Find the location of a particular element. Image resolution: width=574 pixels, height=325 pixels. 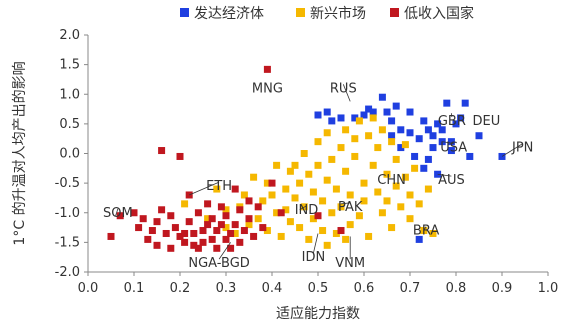

x-tick-label: 0.8 is located at coordinates (456, 288).